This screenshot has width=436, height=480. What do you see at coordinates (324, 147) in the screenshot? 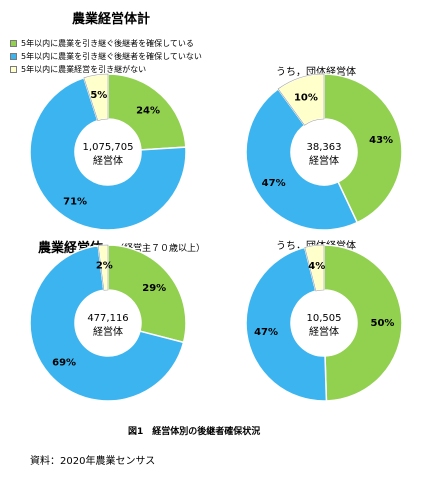
I see `donut-center-value: 38,363` at bounding box center [324, 147].